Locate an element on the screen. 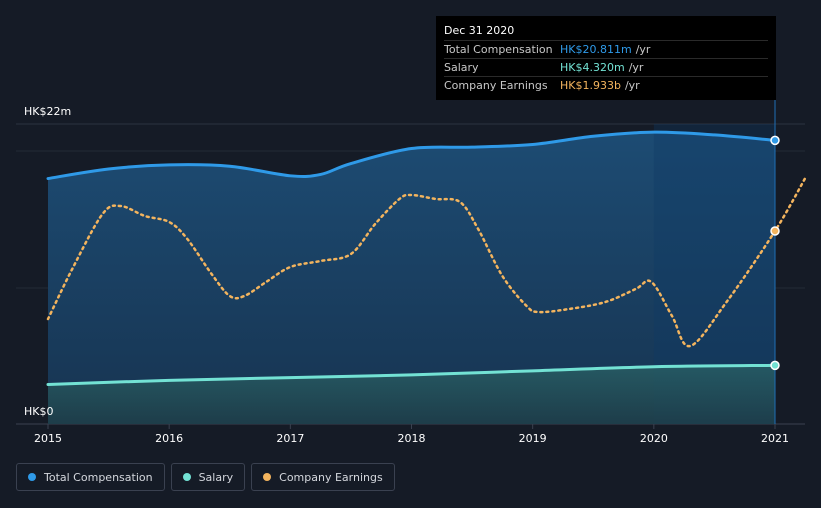  x-axis: 2015 2016 2017 2018 2019 2020 2021 is located at coordinates (411, 434).